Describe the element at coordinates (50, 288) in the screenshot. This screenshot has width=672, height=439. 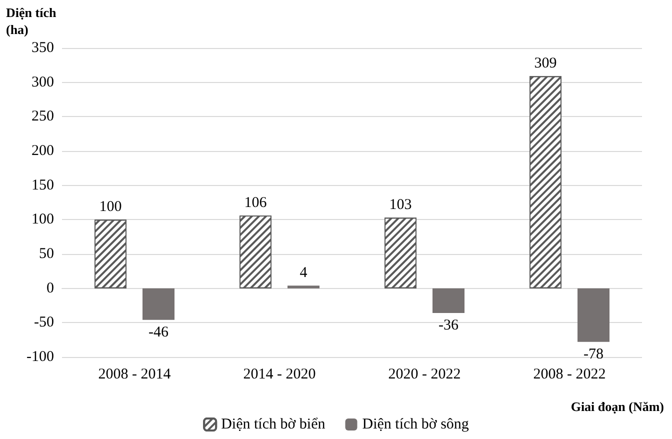
I see `y-tick-label: 0` at that location.